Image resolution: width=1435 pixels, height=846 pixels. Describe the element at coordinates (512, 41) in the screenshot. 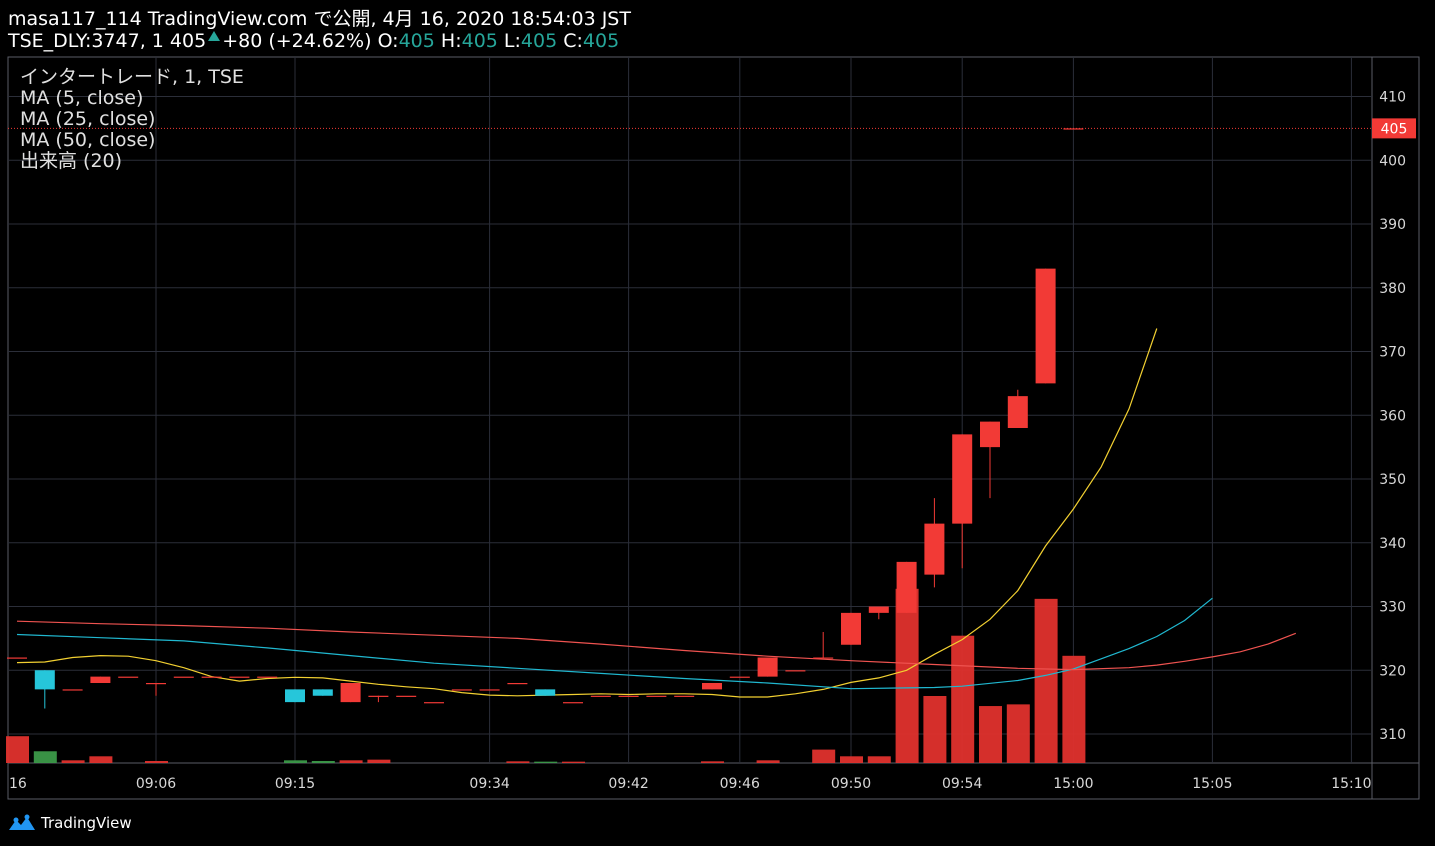

I see `low-label: L:` at that location.